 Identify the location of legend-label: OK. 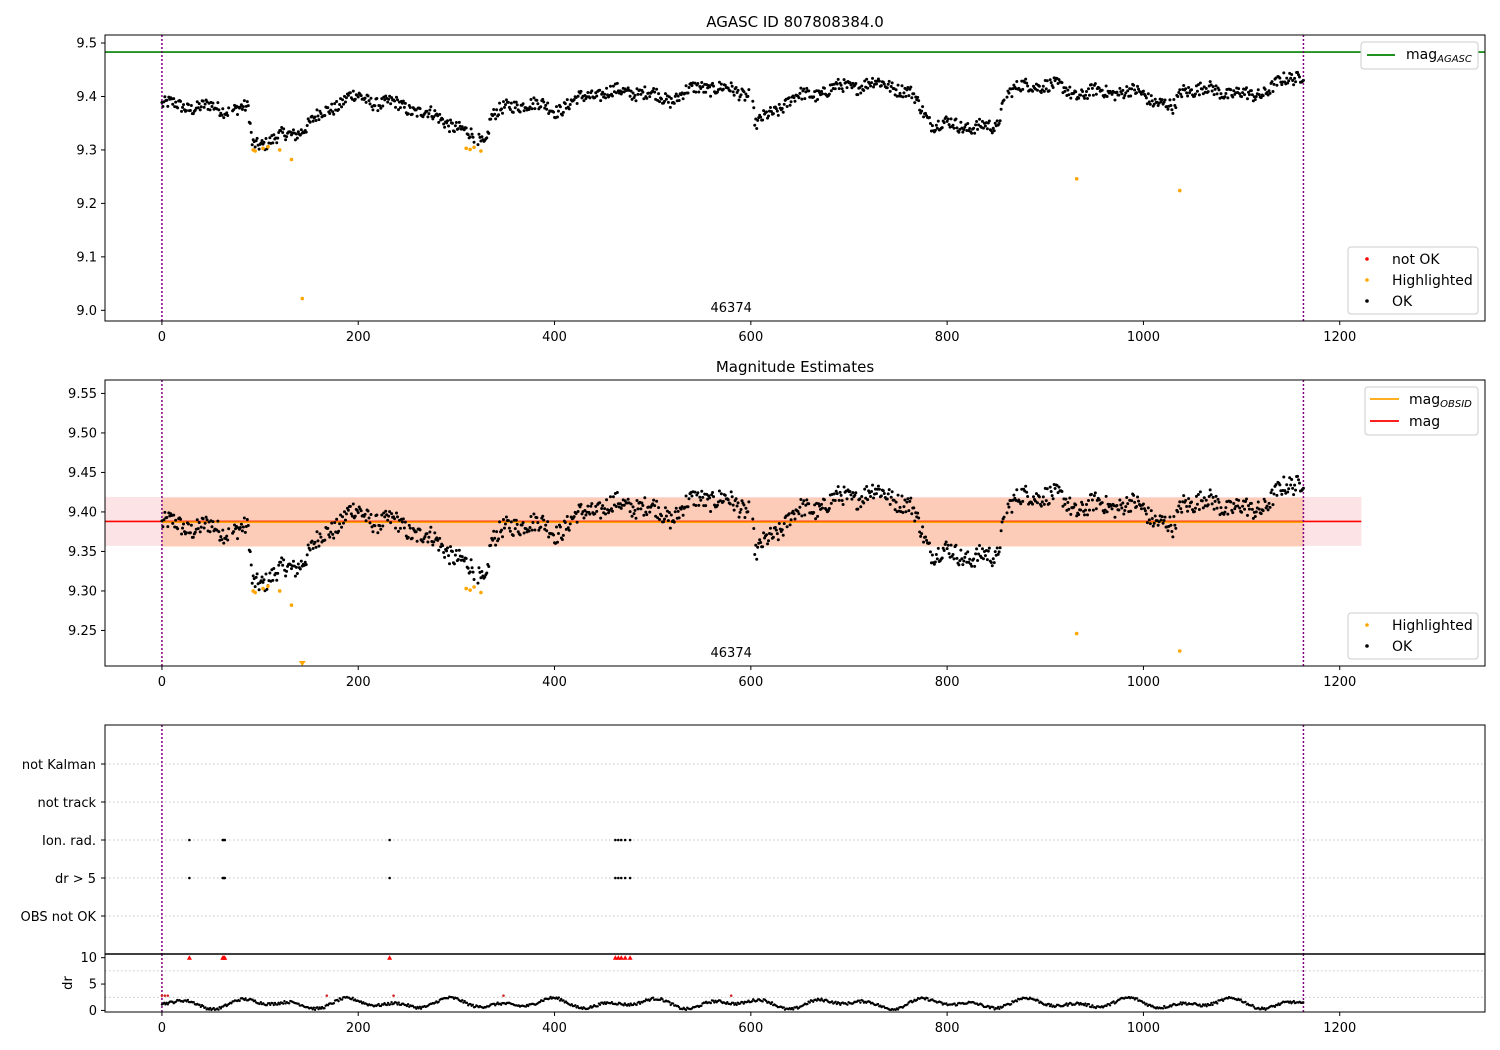
(1402, 302).